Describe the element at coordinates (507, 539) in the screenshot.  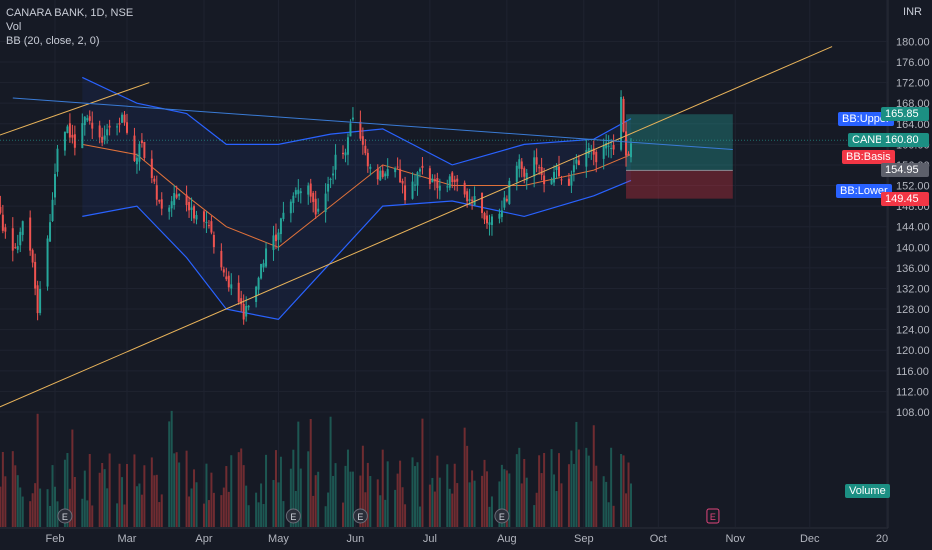
I see `x-tick-label: Aug` at that location.